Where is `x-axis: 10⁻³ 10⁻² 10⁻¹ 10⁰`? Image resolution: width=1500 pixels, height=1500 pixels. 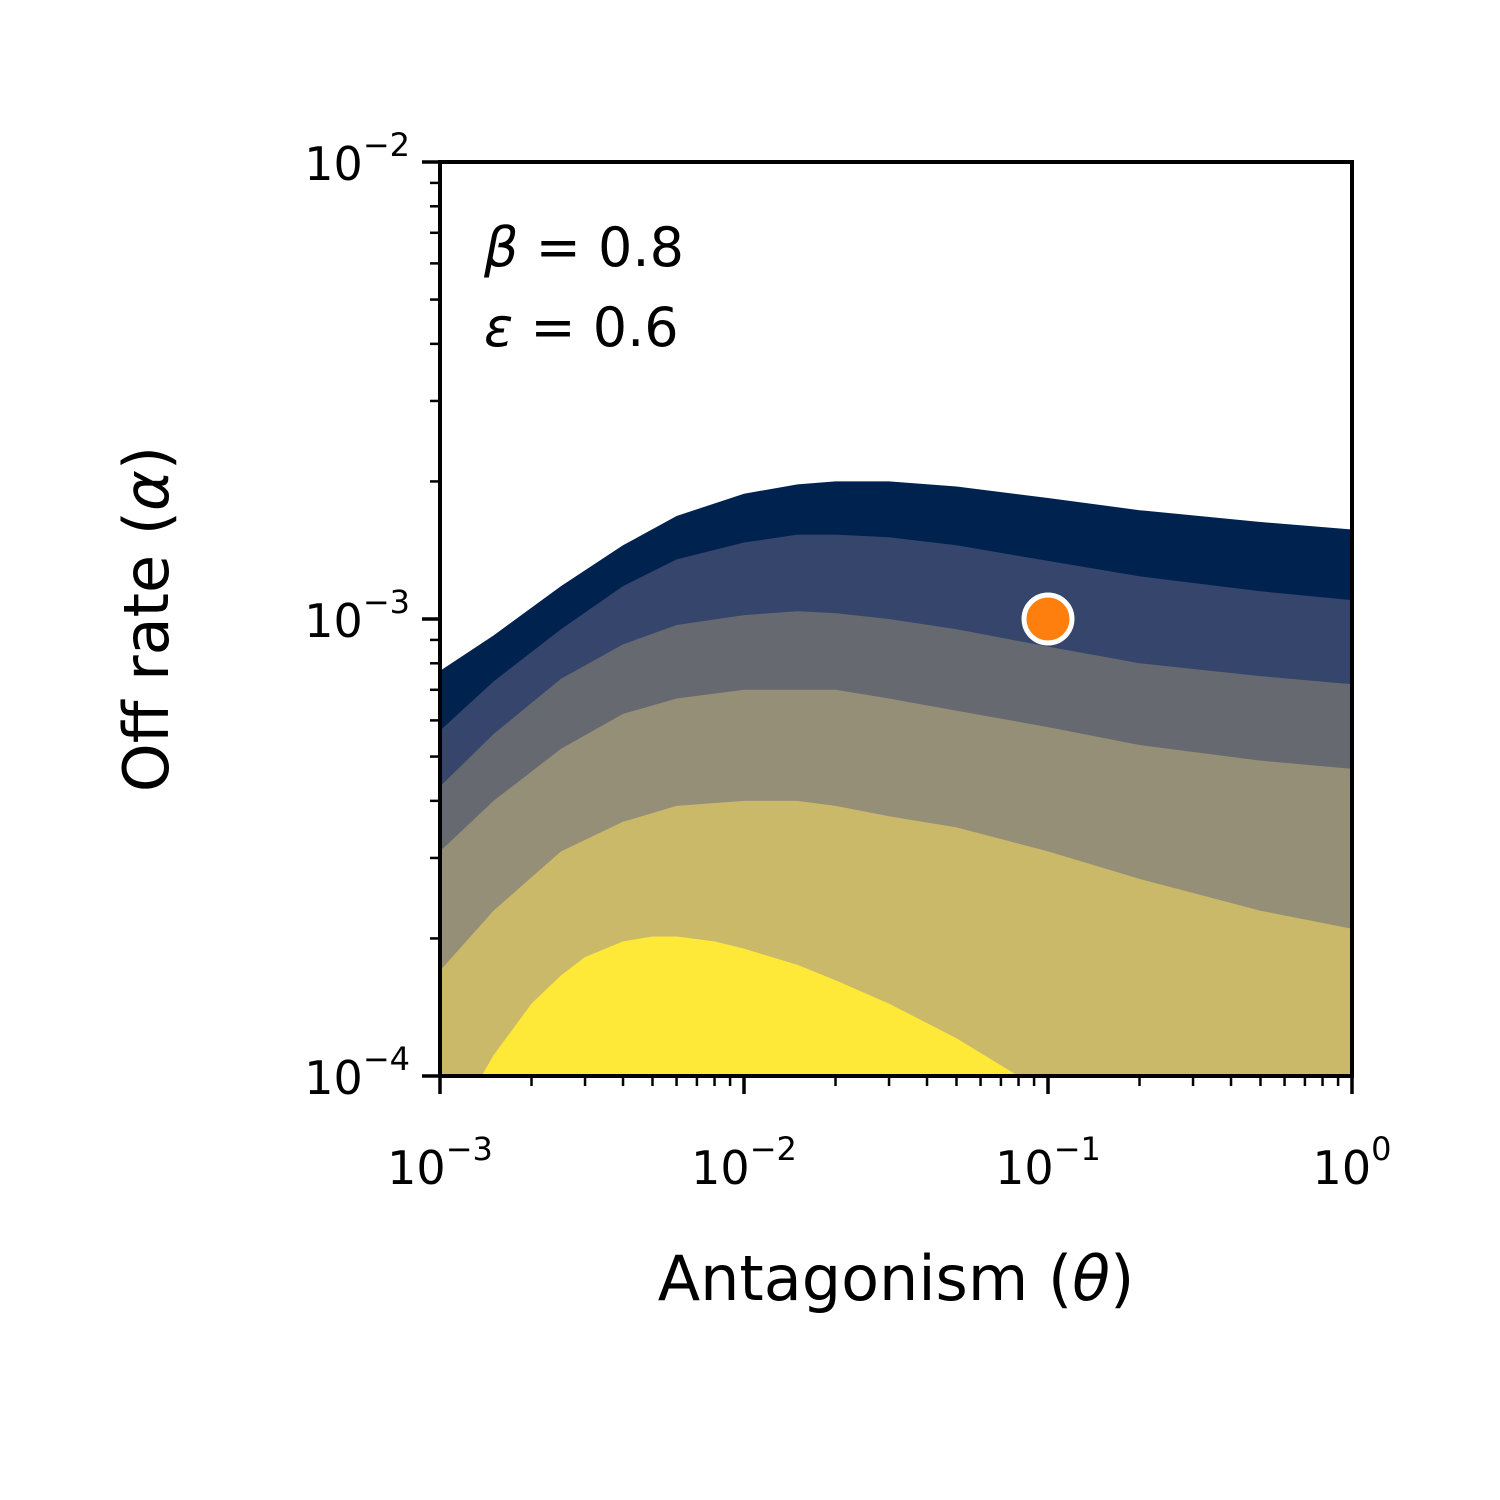
x-axis: 10⁻³ 10⁻² 10⁻¹ 10⁰ is located at coordinates (889, 1135).